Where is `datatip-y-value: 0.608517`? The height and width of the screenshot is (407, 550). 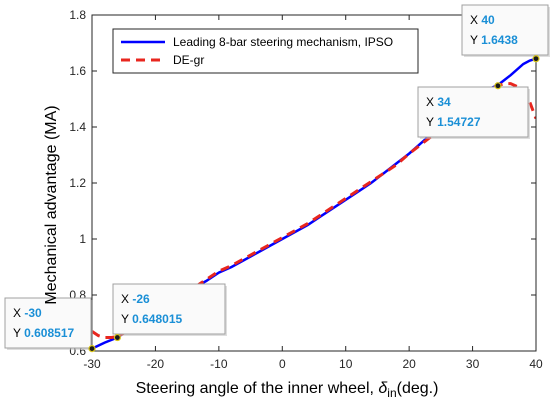
datatip-y-value: 0.608517 is located at coordinates (49, 333).